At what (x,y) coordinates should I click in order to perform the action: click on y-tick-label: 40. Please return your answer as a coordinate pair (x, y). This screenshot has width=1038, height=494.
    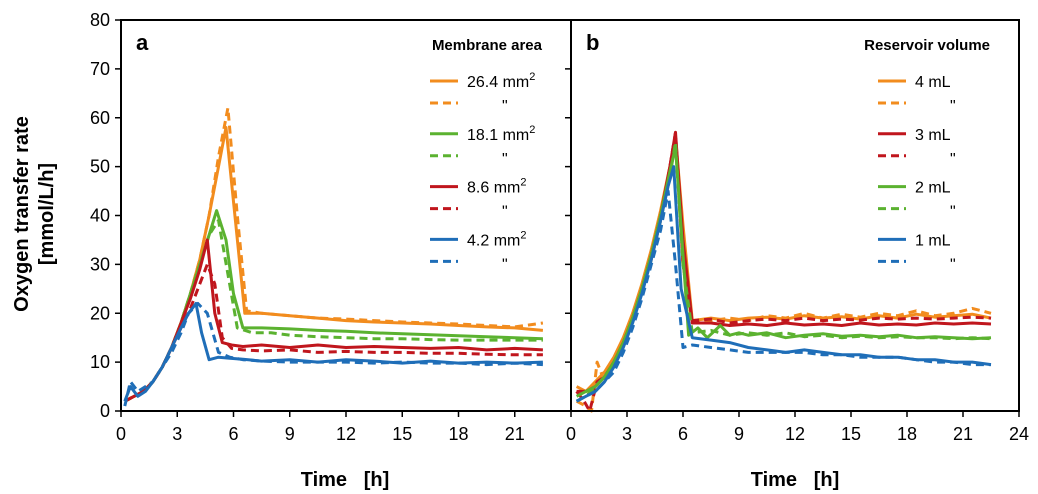
    Looking at the image, I should click on (100, 216).